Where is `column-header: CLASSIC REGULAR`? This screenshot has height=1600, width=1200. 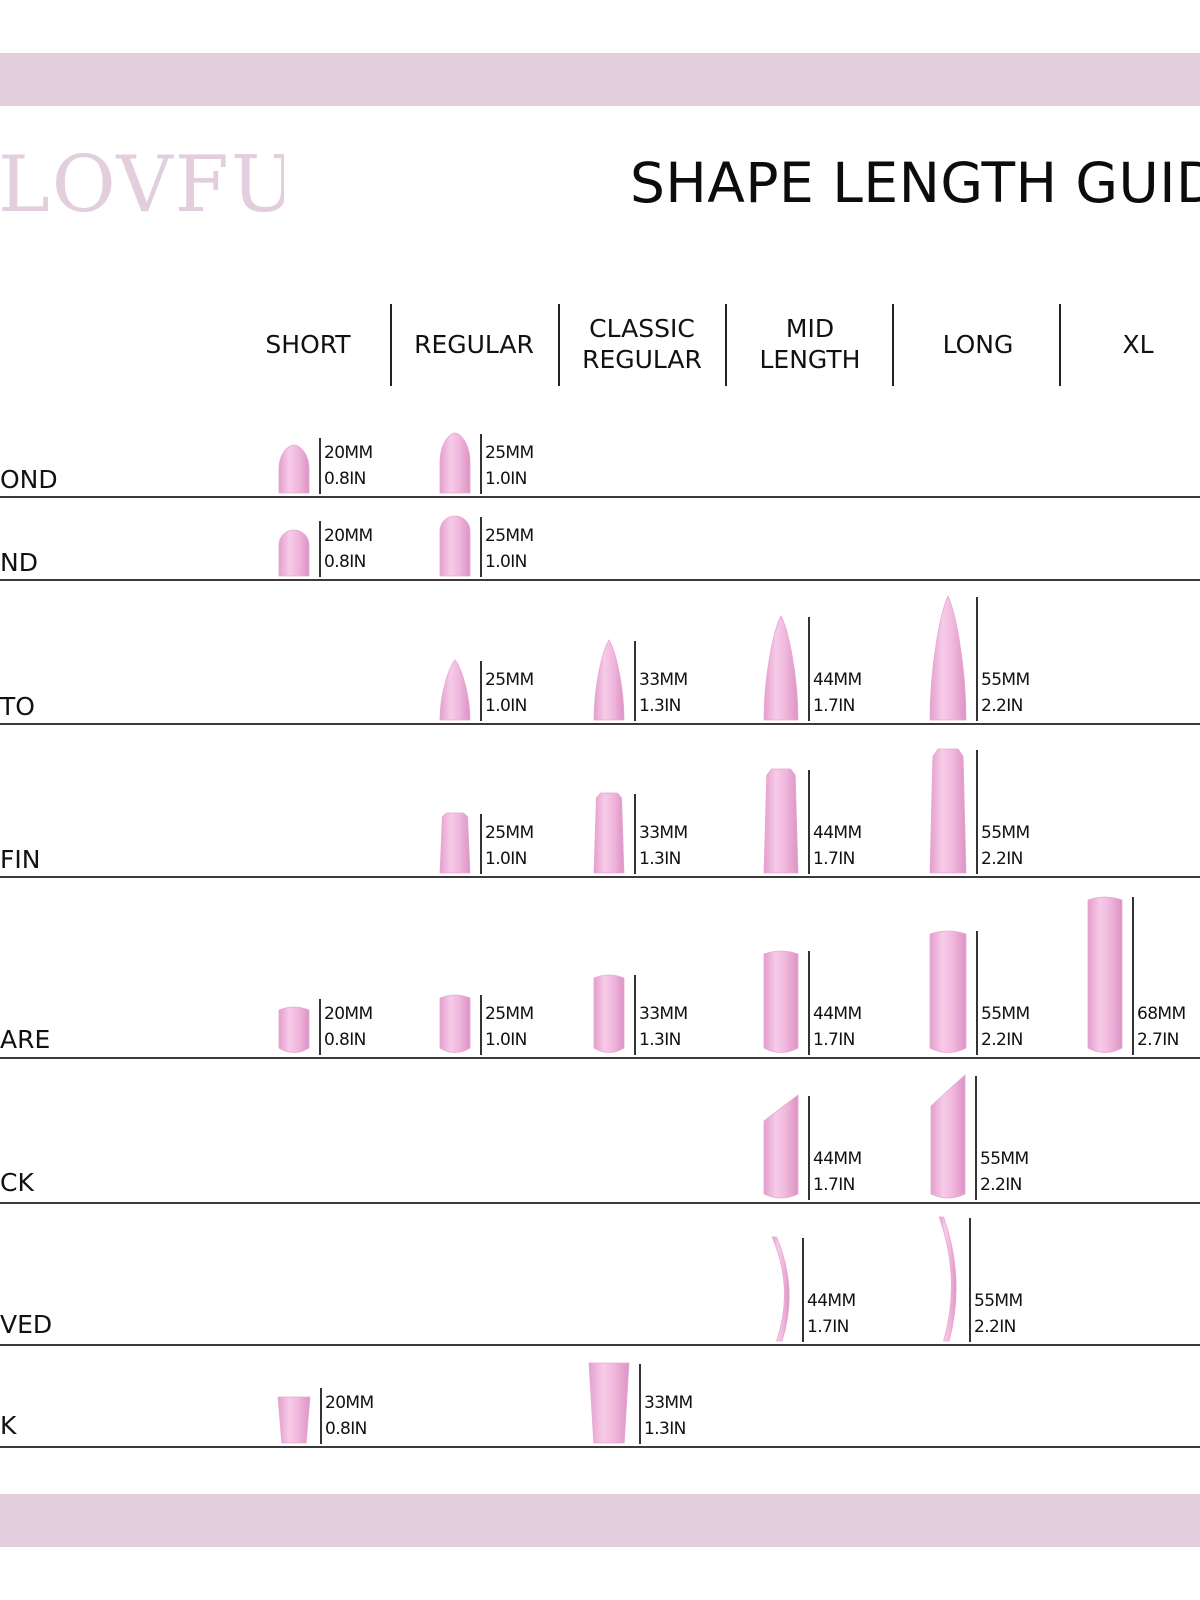 column-header: CLASSIC REGULAR is located at coordinates (642, 344).